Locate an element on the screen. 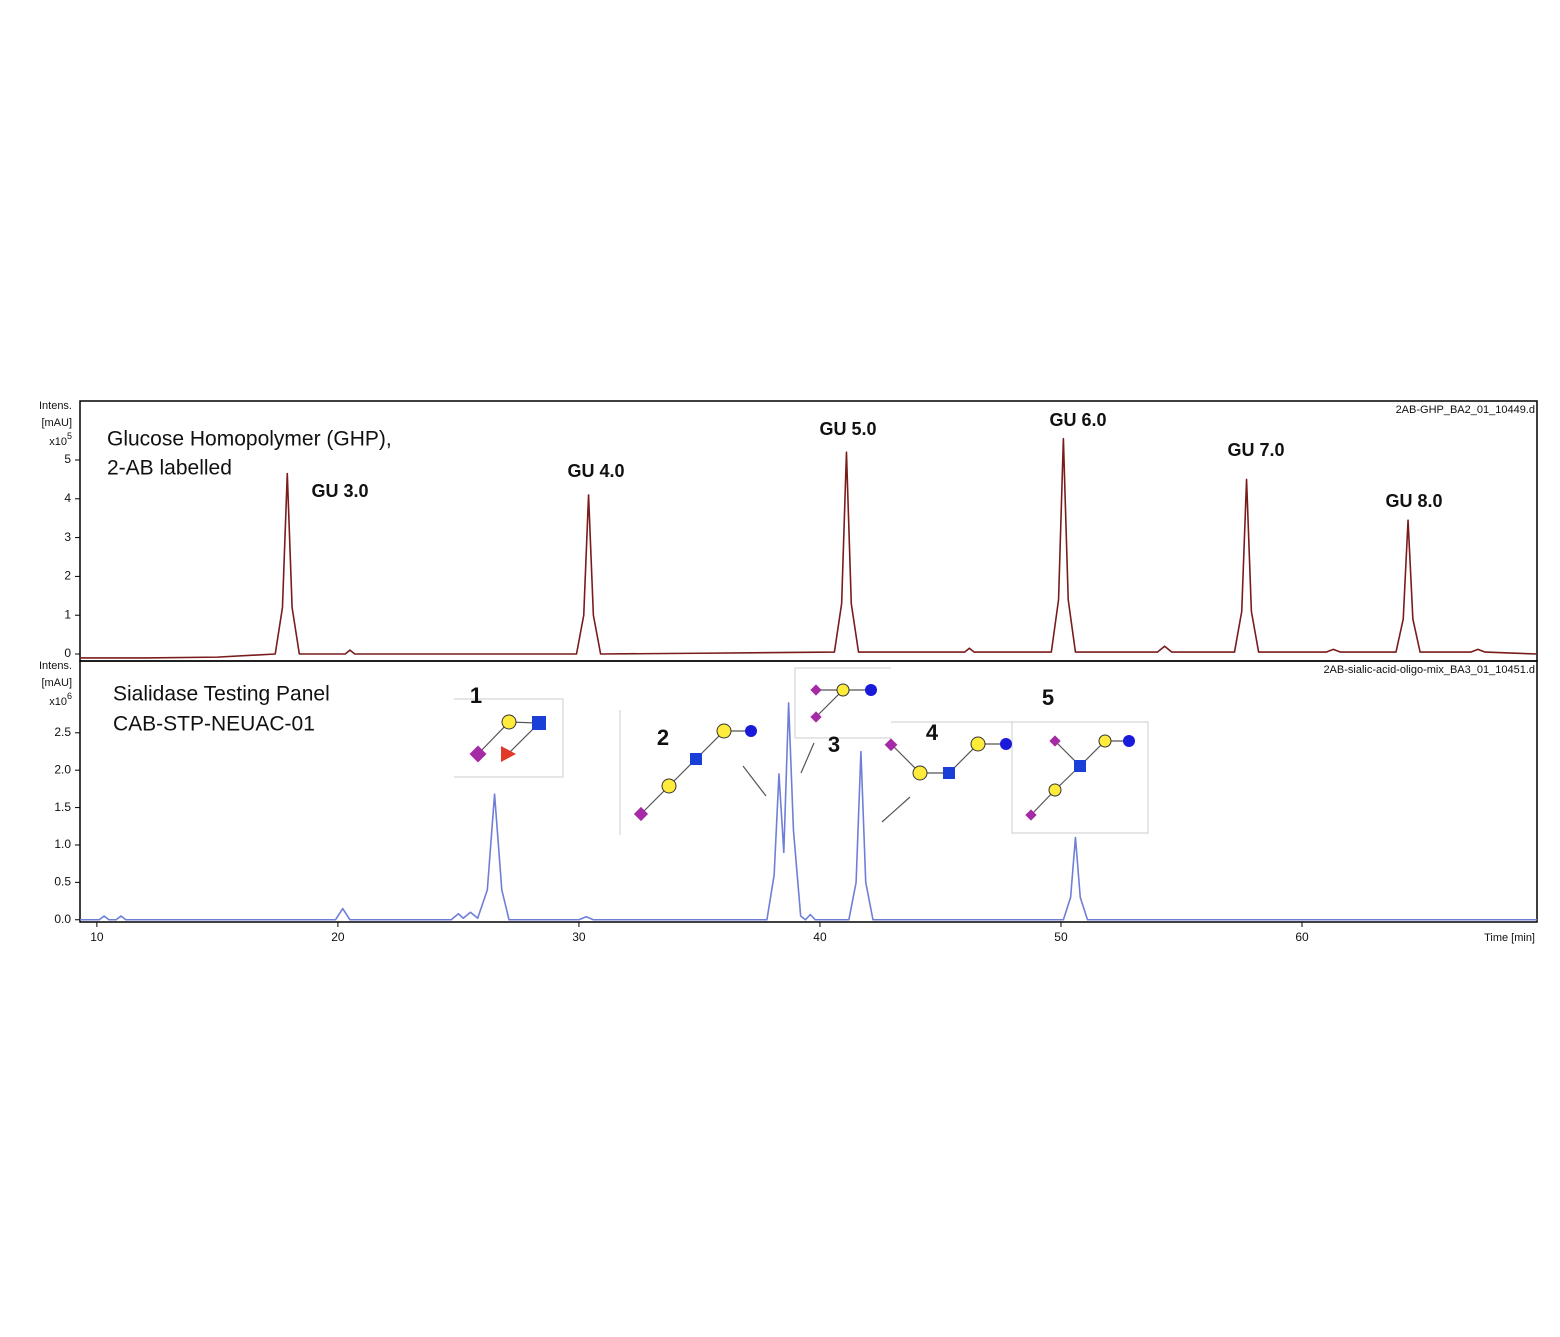 This screenshot has height=1337, width=1560. panel-title: Glucose Homopolymer (GHP), is located at coordinates (249, 439).